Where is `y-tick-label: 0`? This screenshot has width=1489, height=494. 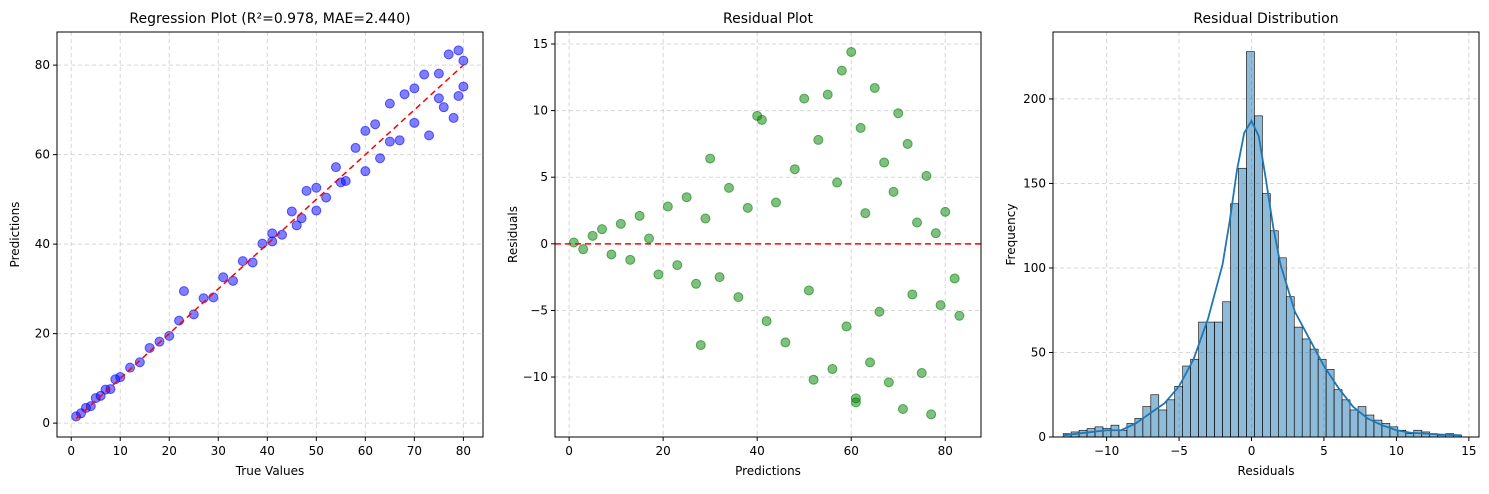
y-tick-label: 0 is located at coordinates (544, 244).